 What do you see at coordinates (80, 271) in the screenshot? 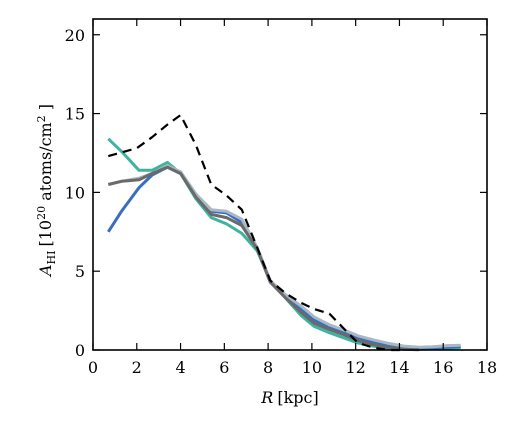
I see `y-tick-label: 5` at bounding box center [80, 271].